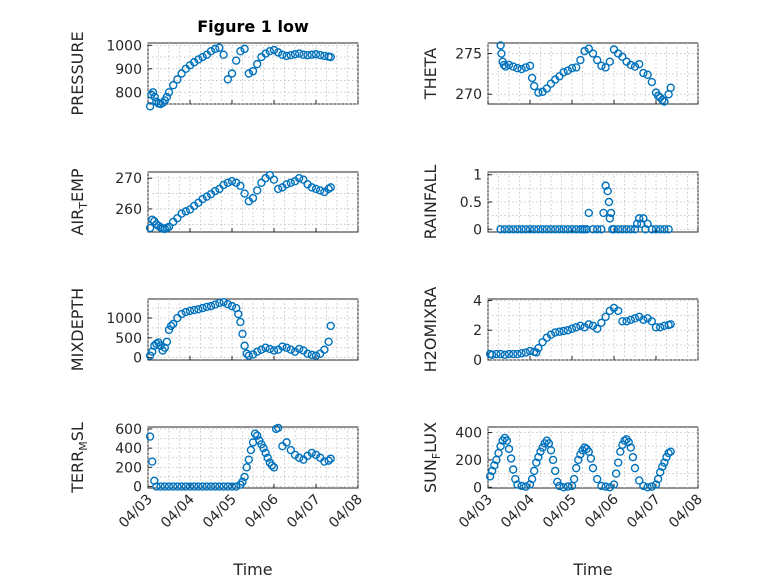 This screenshot has height=583, width=778. I want to click on y-axis-label: H2OMIXRA, so click(430, 330).